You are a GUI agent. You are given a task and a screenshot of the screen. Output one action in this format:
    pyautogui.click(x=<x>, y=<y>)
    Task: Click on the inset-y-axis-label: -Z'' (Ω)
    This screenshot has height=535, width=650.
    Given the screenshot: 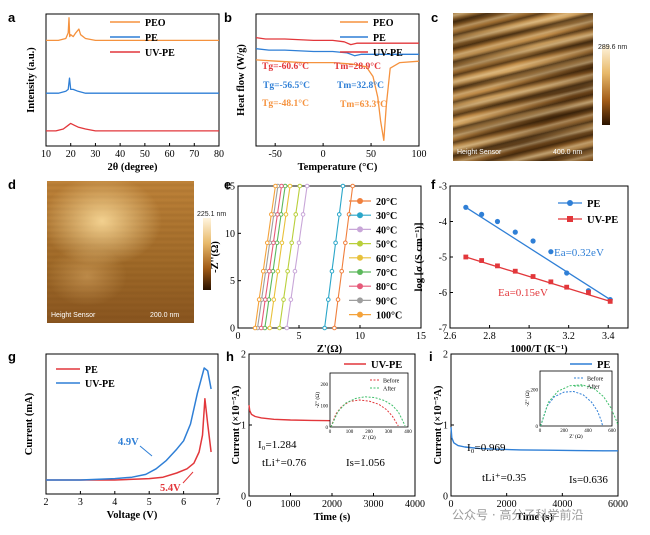 What is the action you would take?
    pyautogui.click(x=527, y=398)
    